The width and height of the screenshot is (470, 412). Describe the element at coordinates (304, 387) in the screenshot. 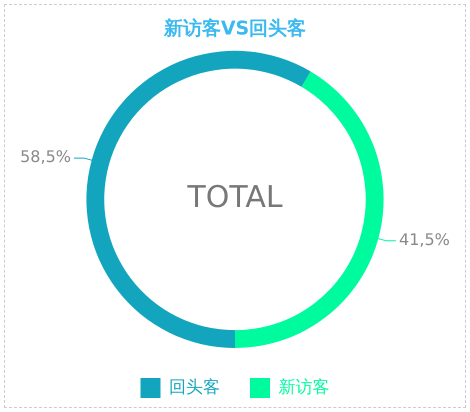

I see `legend-label: 新访客` at that location.